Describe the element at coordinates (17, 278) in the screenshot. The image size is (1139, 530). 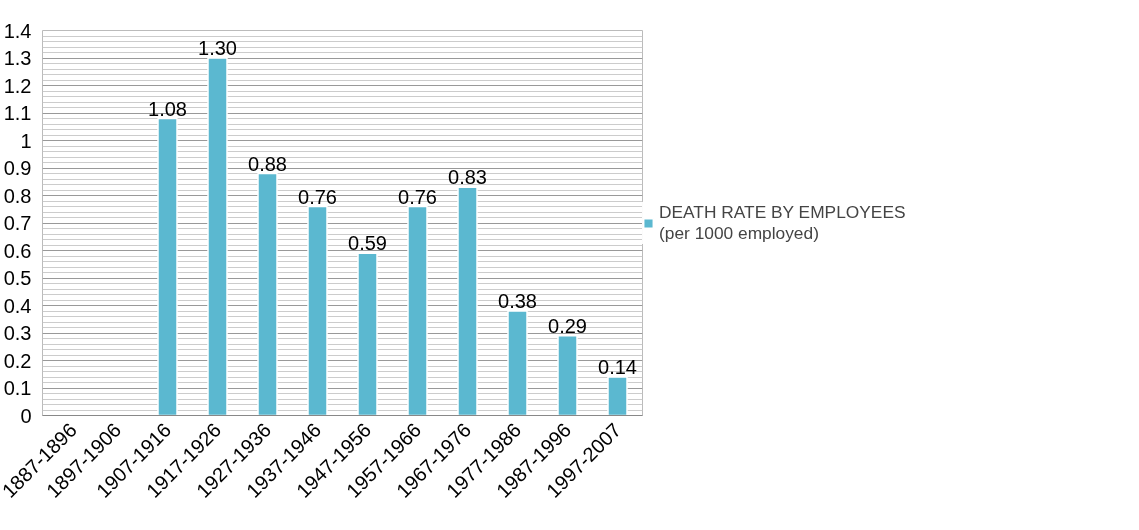
I see `y-tick-label: 0.5` at that location.